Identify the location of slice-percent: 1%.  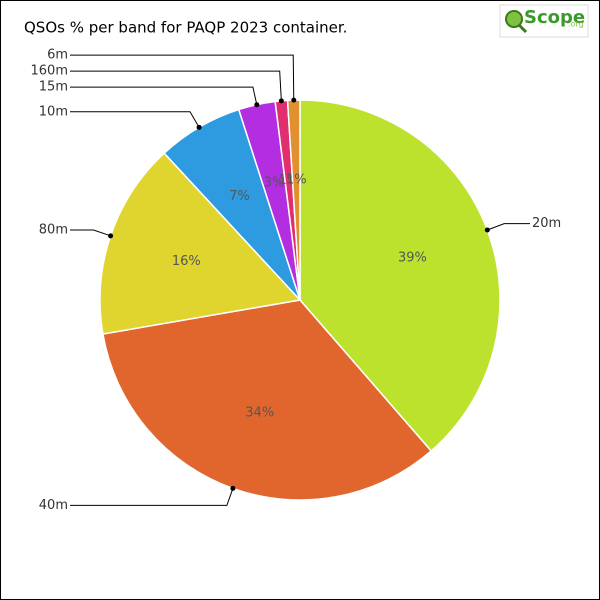
(296, 180).